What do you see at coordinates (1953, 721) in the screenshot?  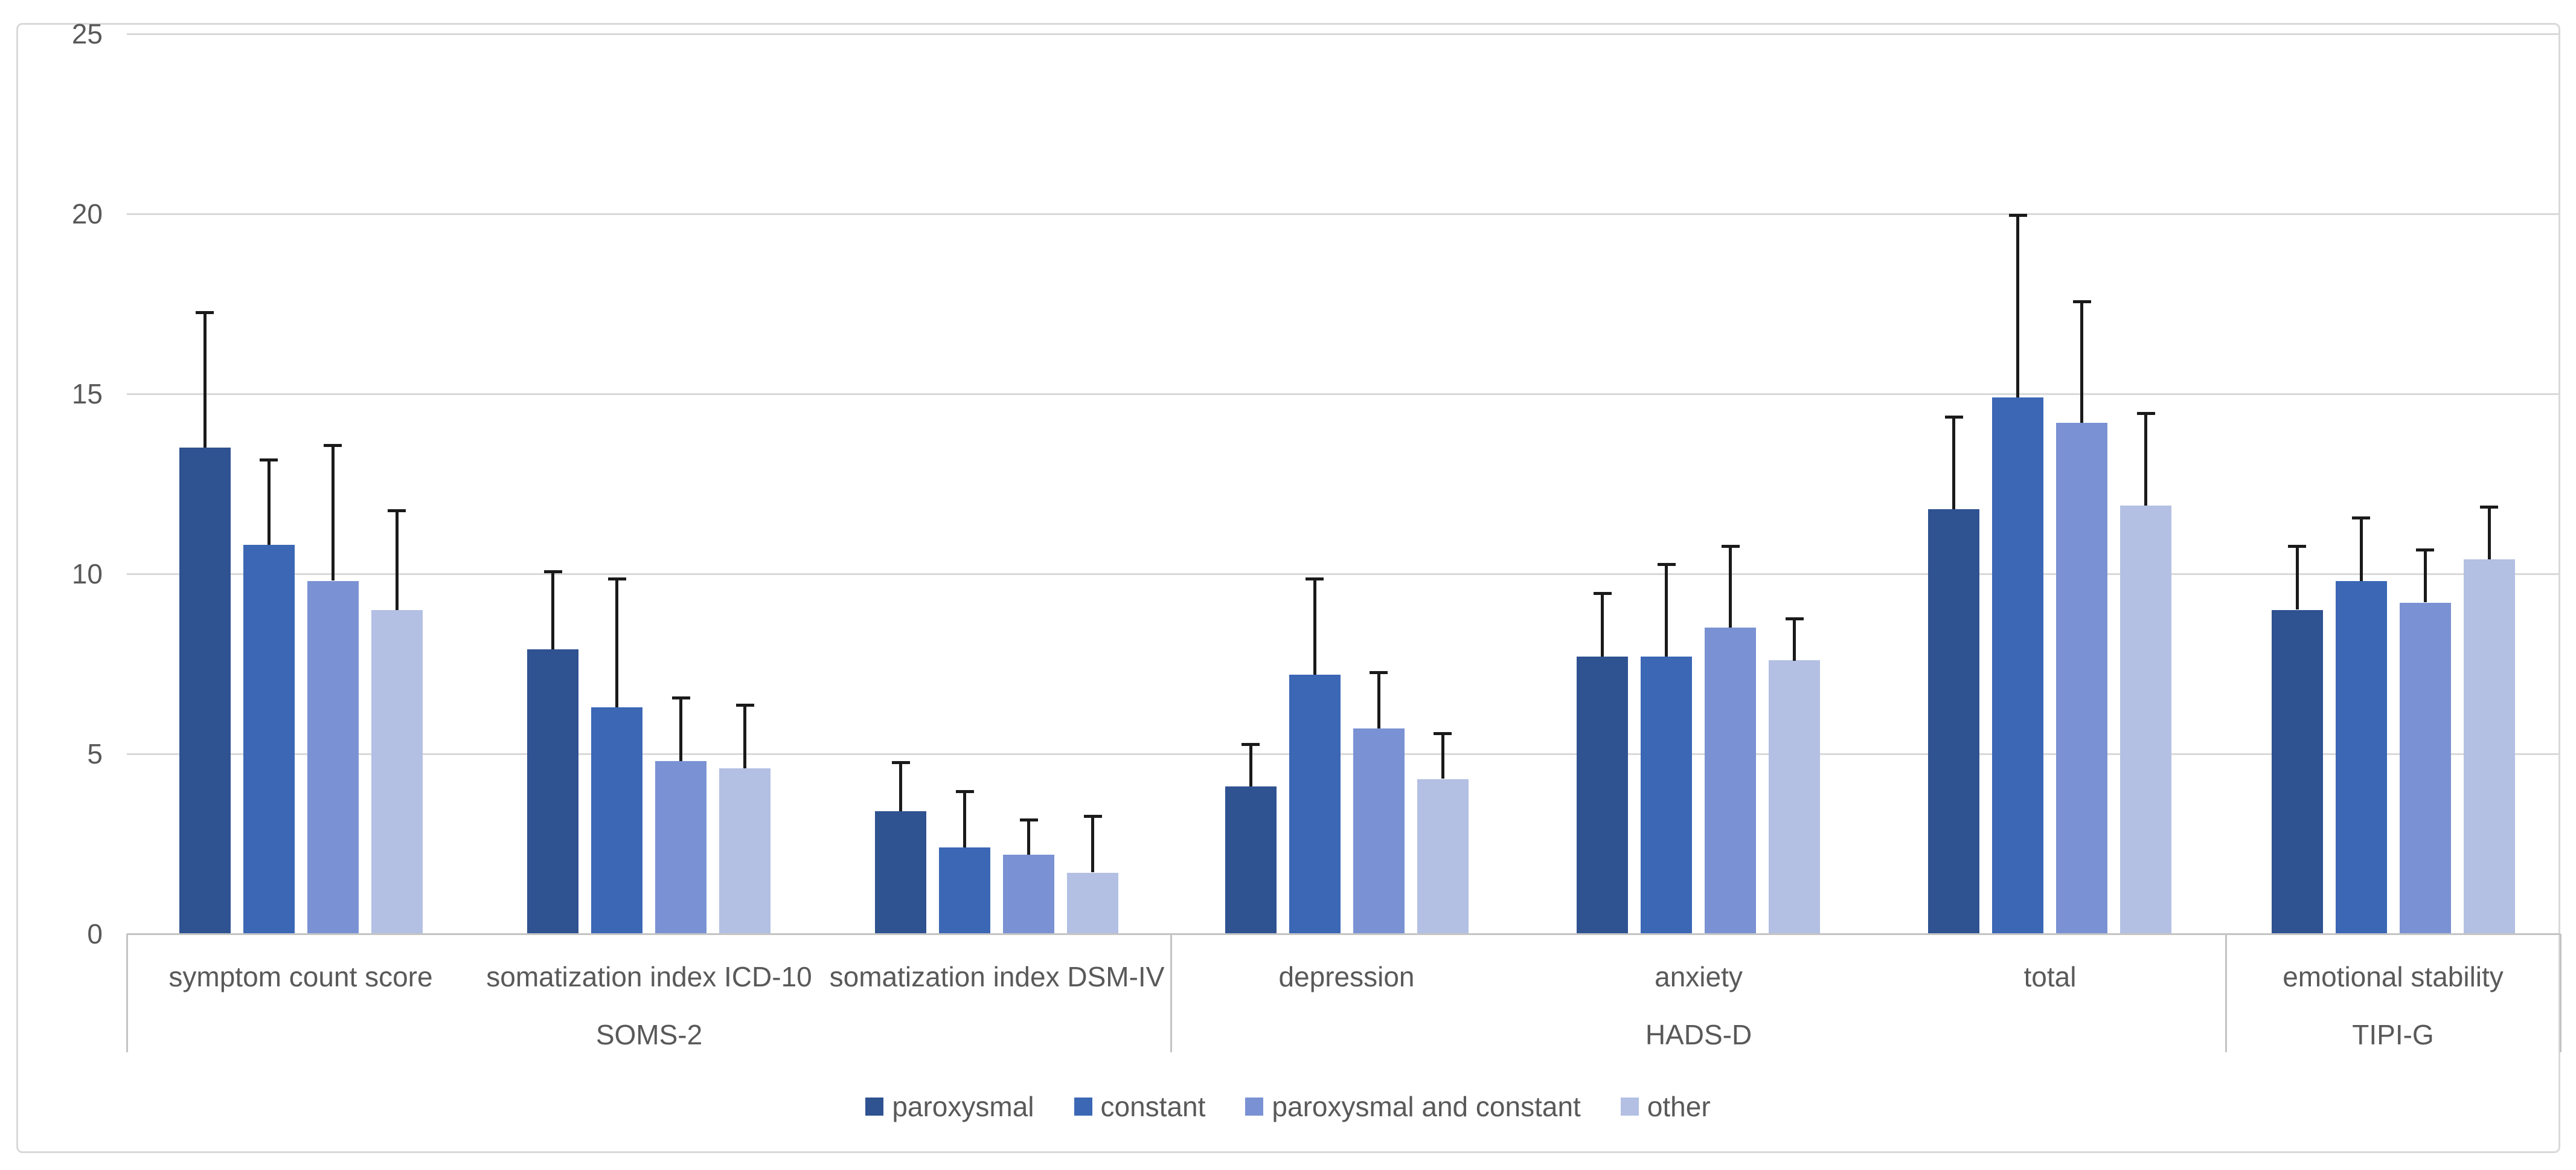 I see `bar-total-paroxysmal` at bounding box center [1953, 721].